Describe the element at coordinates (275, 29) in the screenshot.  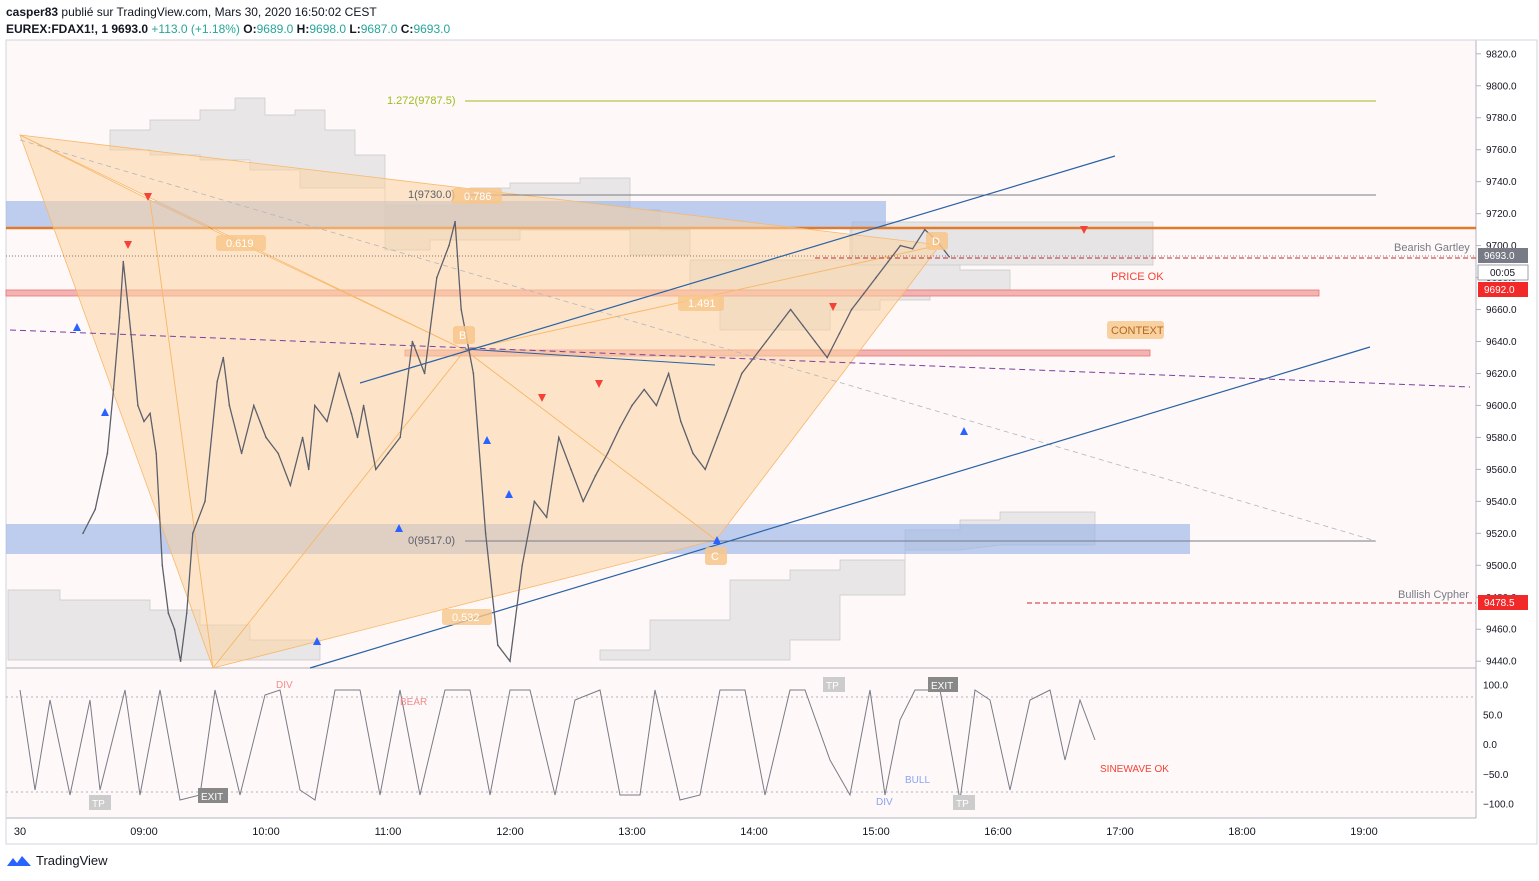
I see `open-value: 9689.0` at that location.